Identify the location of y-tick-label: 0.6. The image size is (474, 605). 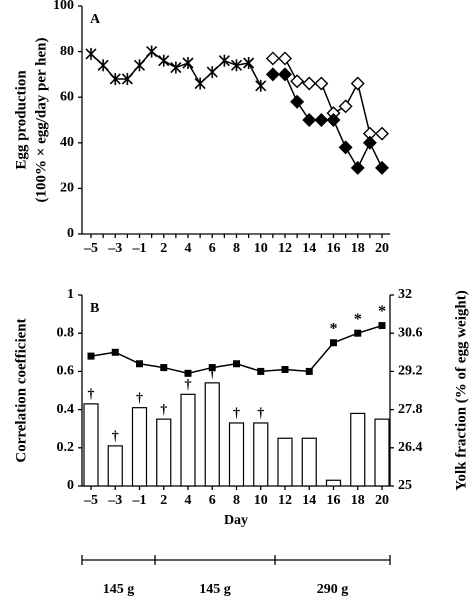
(66, 371).